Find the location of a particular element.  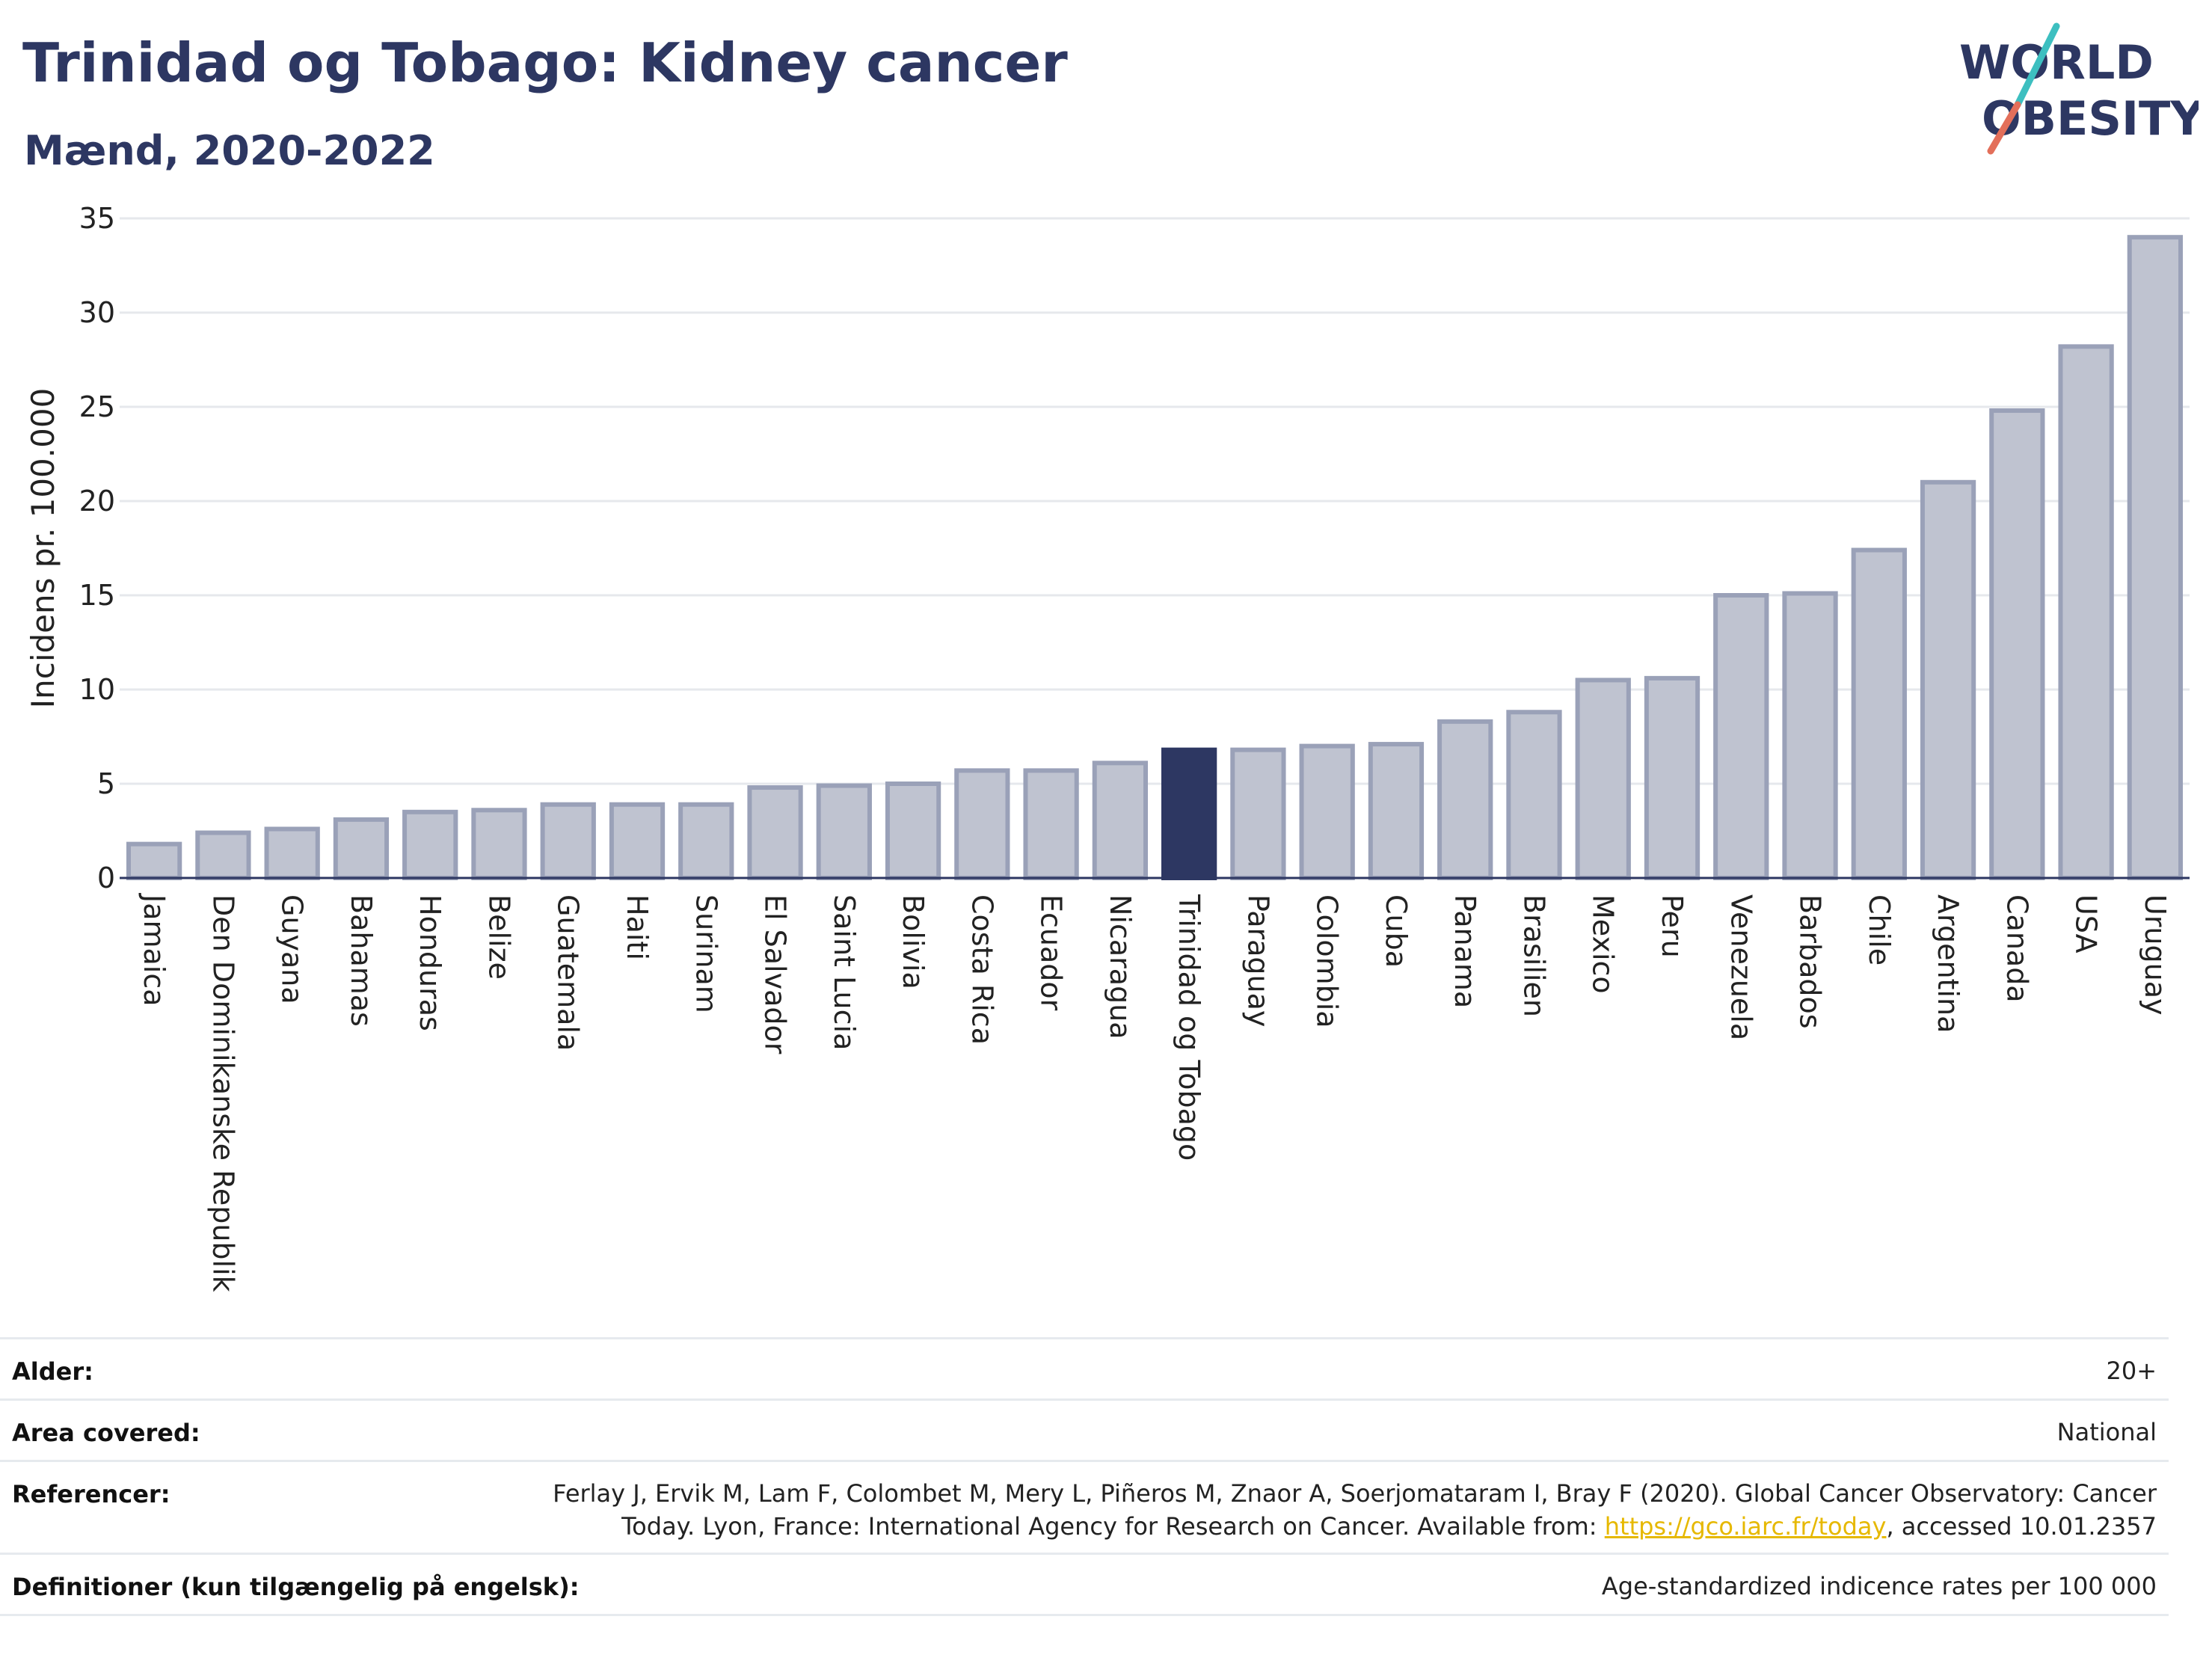

logo-text-line1: WORLD is located at coordinates (2056, 62).